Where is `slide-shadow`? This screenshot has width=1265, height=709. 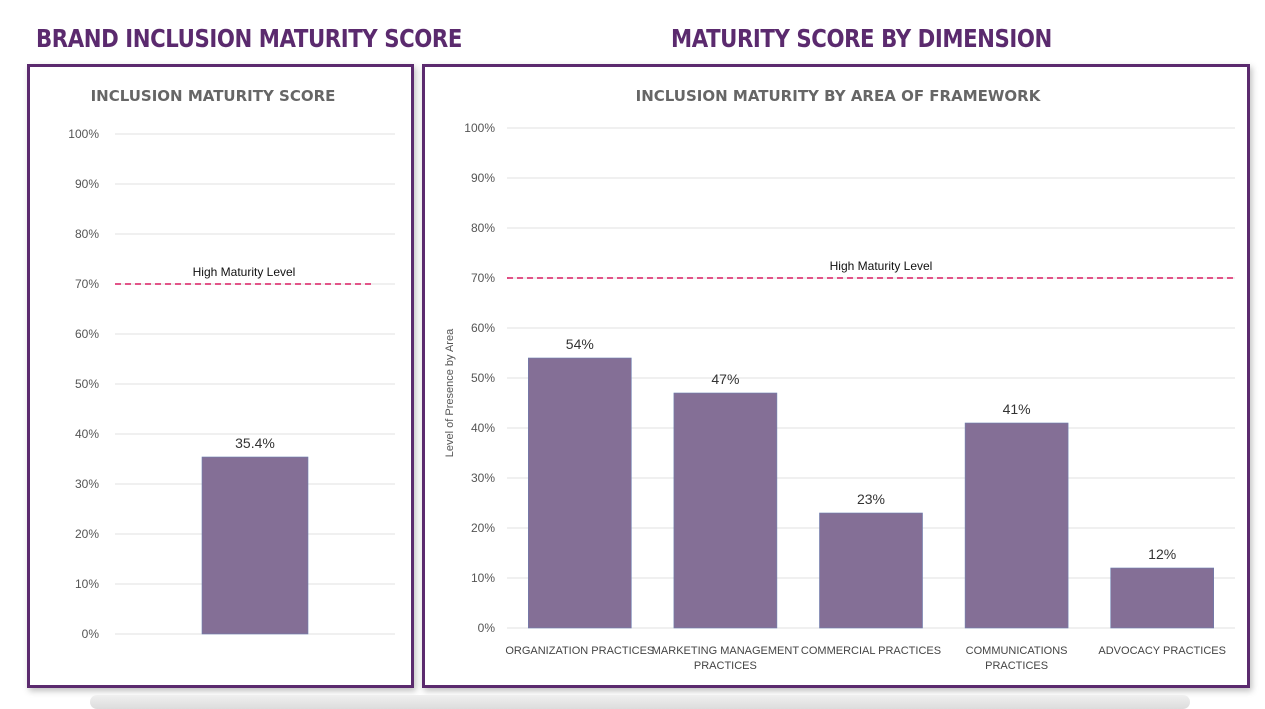
slide-shadow is located at coordinates (640, 702).